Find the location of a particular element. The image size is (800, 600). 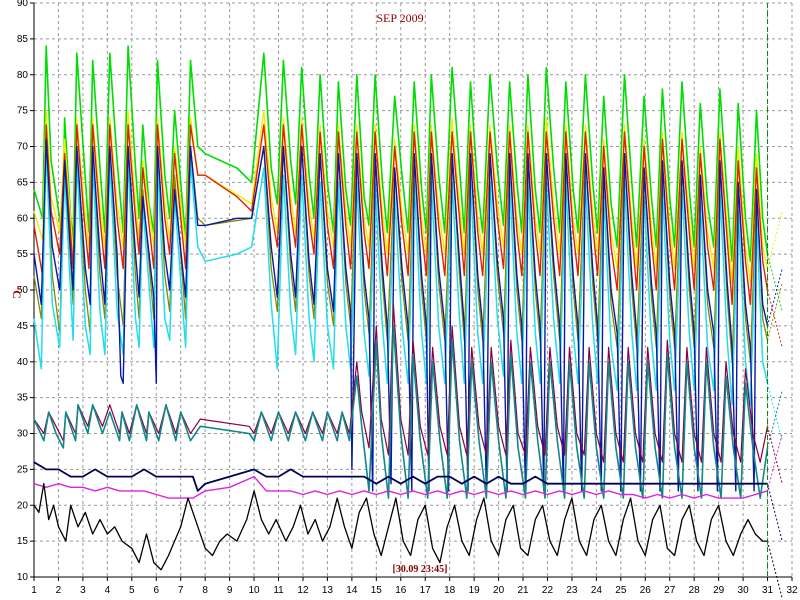

x-tick-label: 5 is located at coordinates (132, 590).